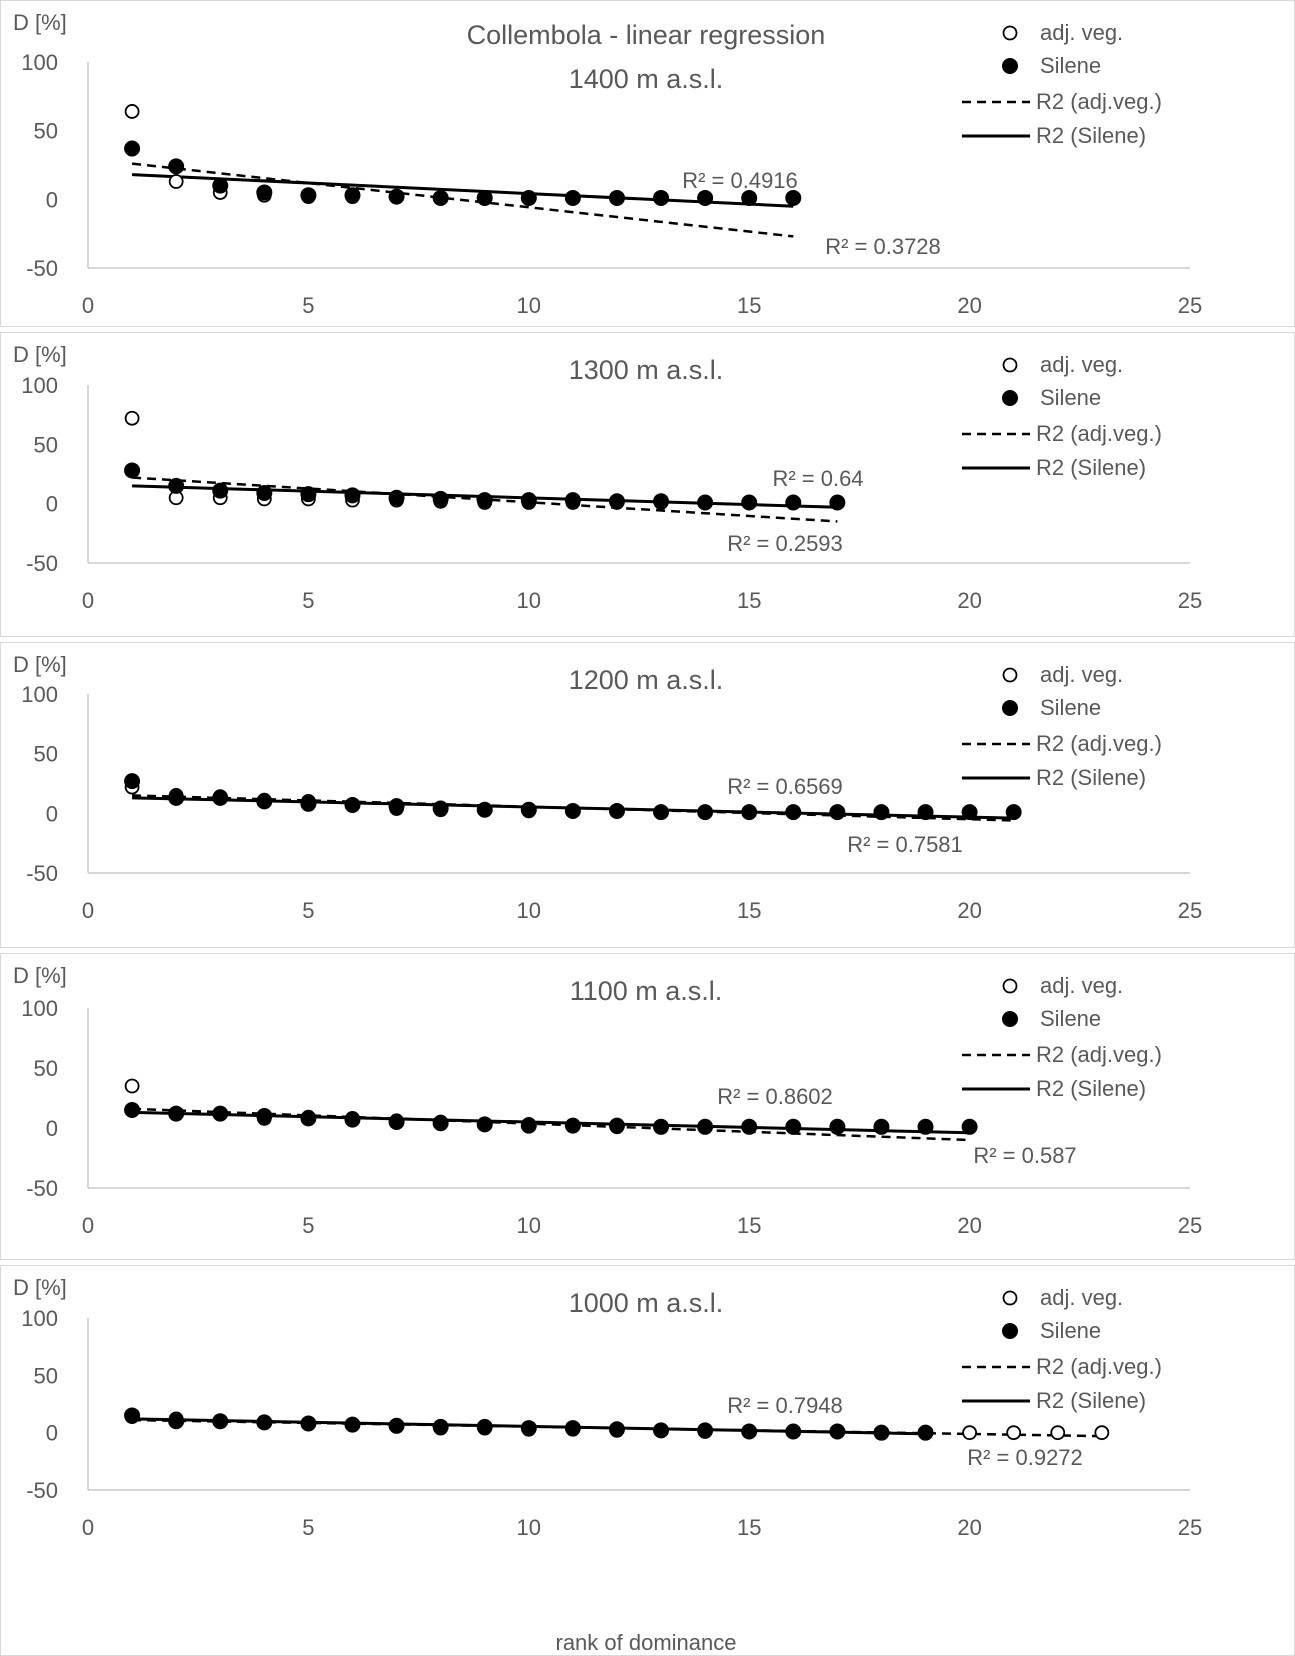  I want to click on legend-label-adj-veg: adj. veg., so click(1081, 985).